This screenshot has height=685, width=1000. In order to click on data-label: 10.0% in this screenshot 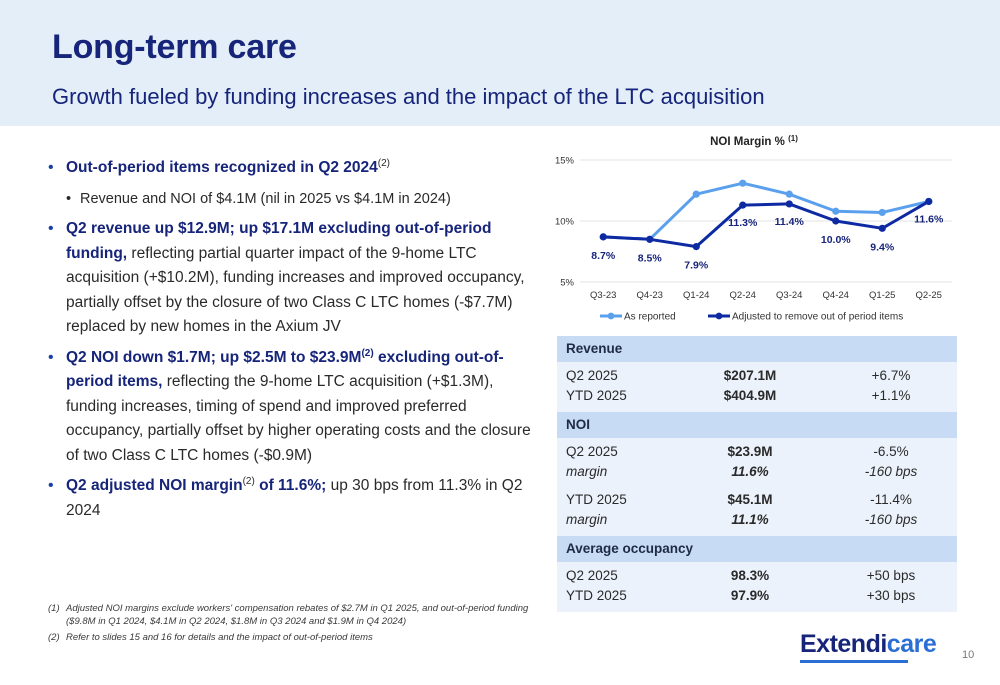, I will do `click(836, 240)`.